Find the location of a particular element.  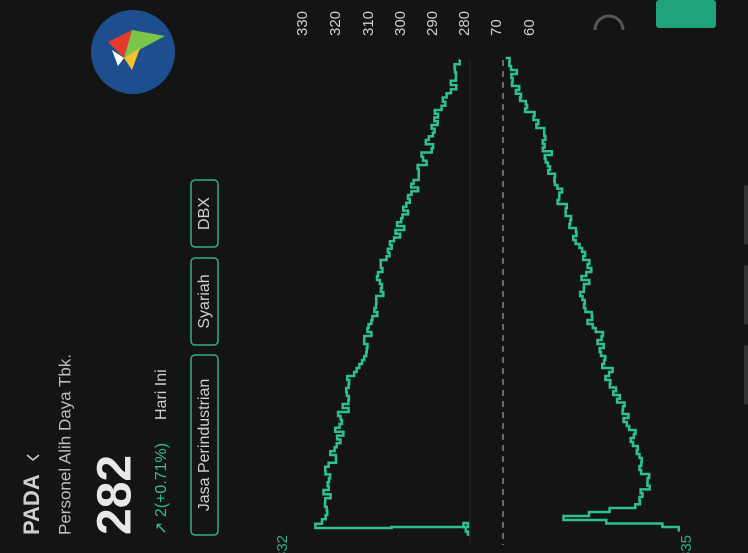

ticker-dropdown is located at coordinates (33, 457).